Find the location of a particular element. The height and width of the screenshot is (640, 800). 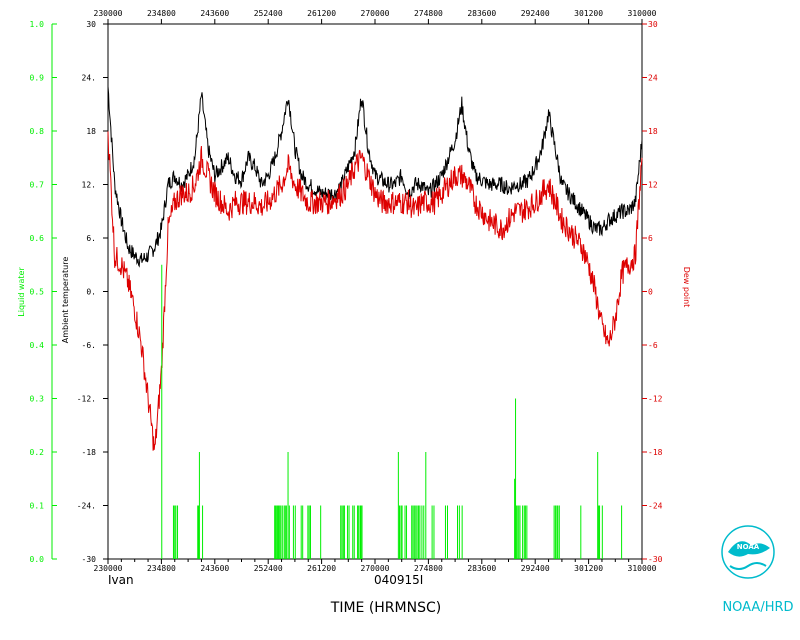

right-tick-label: 18 is located at coordinates (653, 131).